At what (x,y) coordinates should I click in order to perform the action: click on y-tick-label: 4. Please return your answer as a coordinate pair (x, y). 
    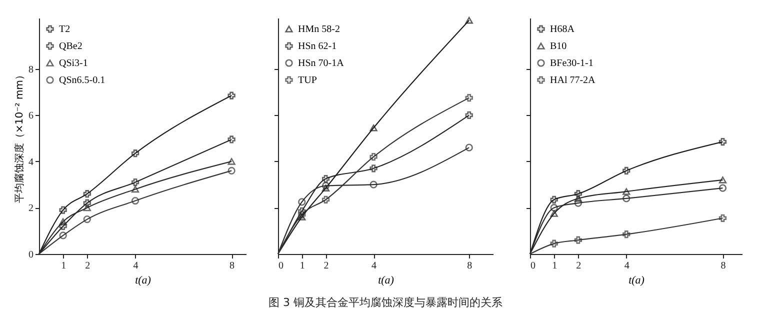
    Looking at the image, I should click on (31, 162).